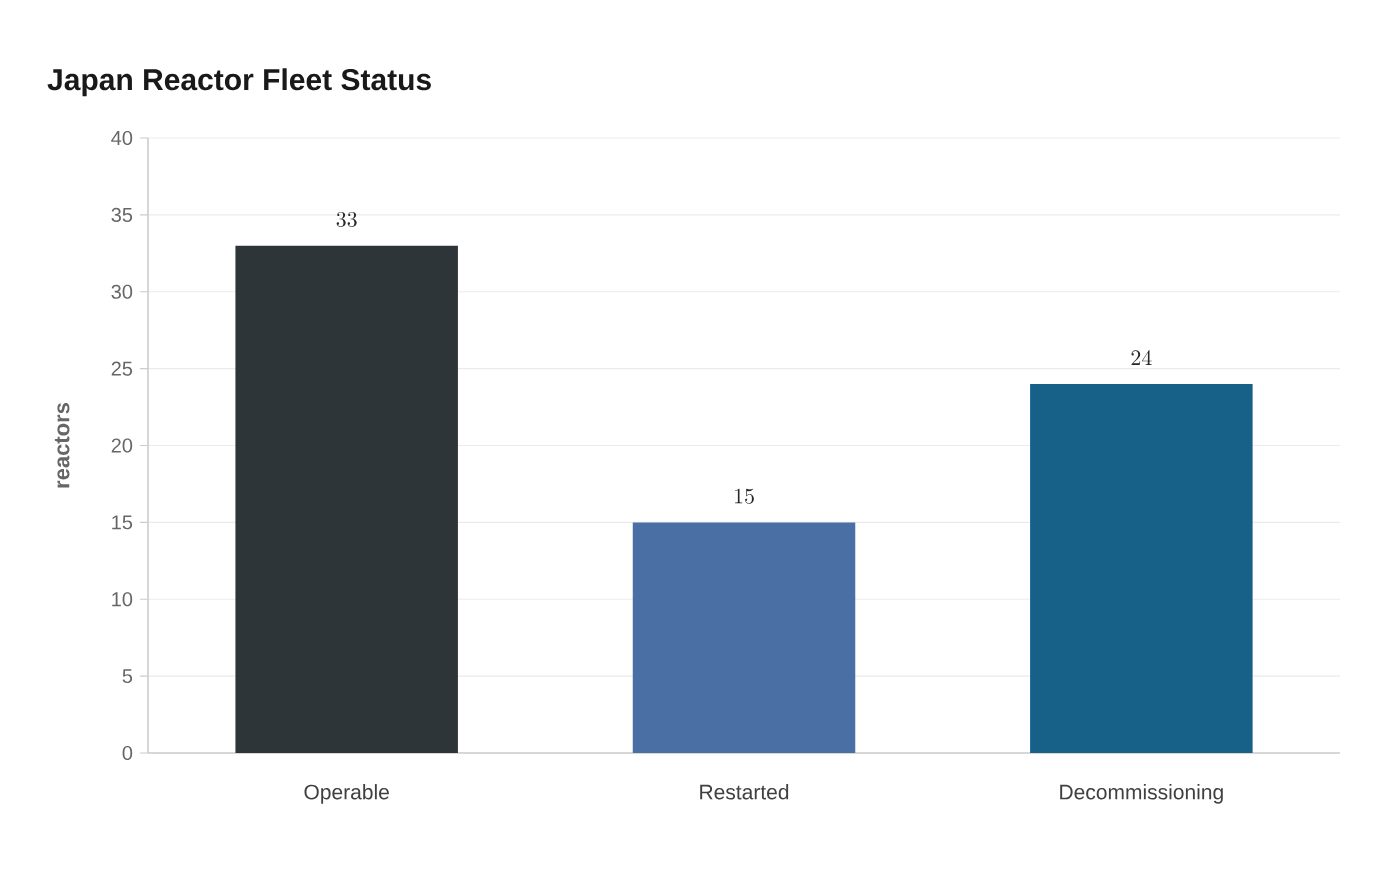 The width and height of the screenshot is (1400, 880). I want to click on data-label: 33, so click(346, 219).